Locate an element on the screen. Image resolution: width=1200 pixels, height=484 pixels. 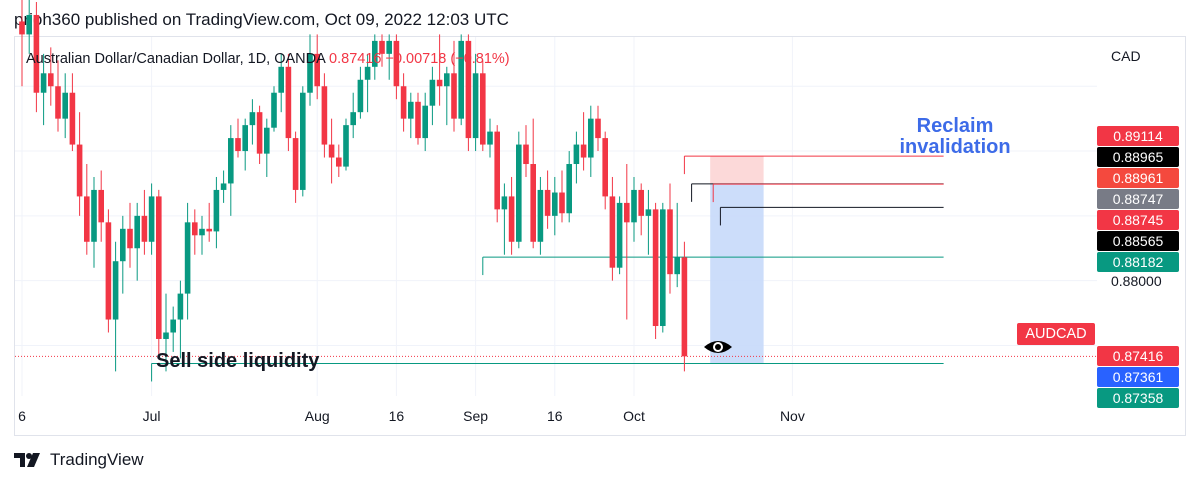
price-tag: 0.88182 is located at coordinates (1138, 262).